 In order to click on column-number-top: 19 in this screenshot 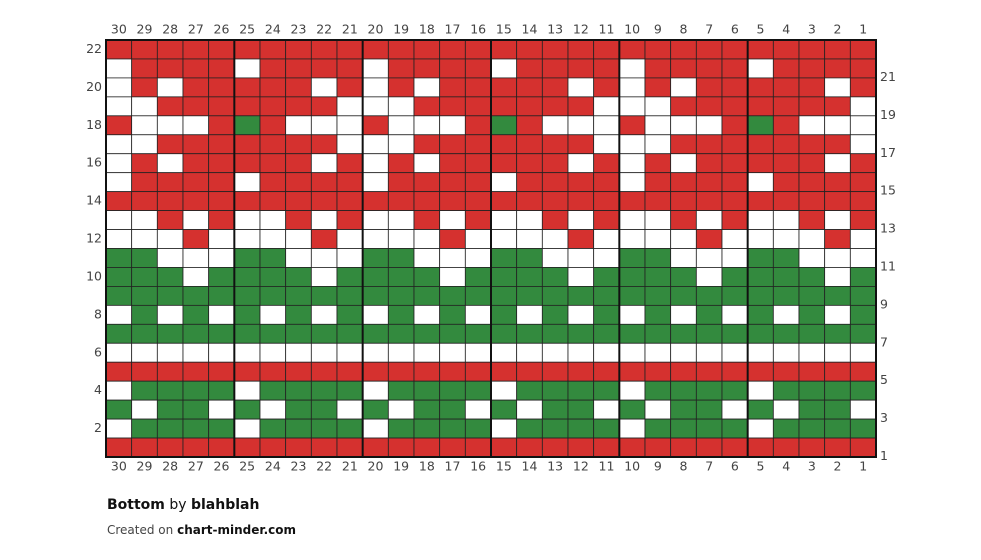, I will do `click(401, 29)`.